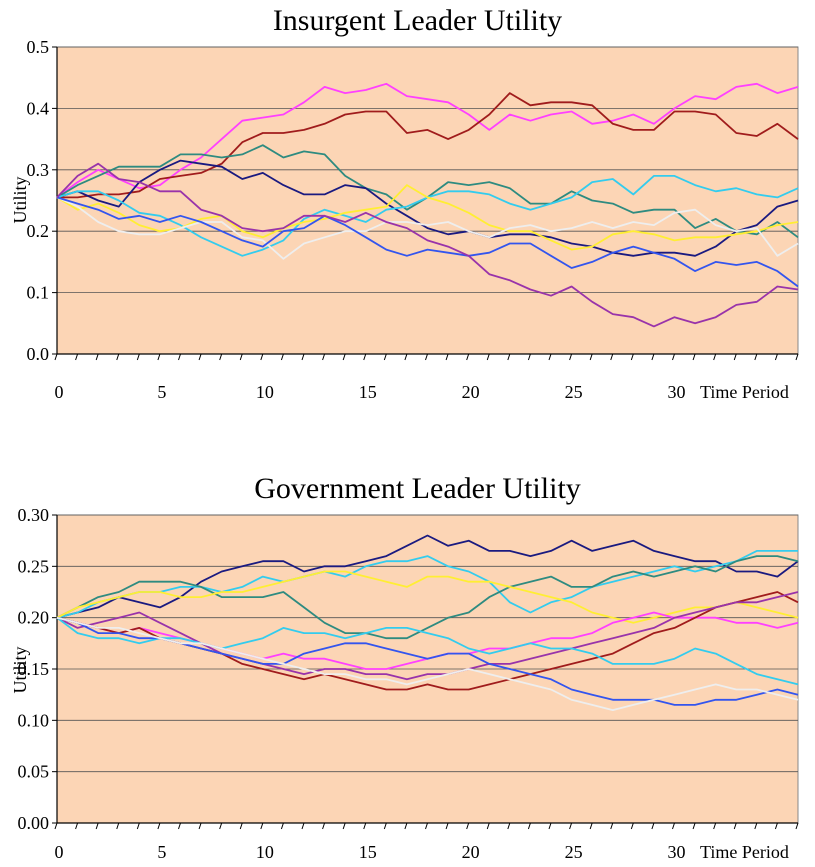 The image size is (815, 867). What do you see at coordinates (38, 108) in the screenshot?
I see `y-tick-label: 0.4` at bounding box center [38, 108].